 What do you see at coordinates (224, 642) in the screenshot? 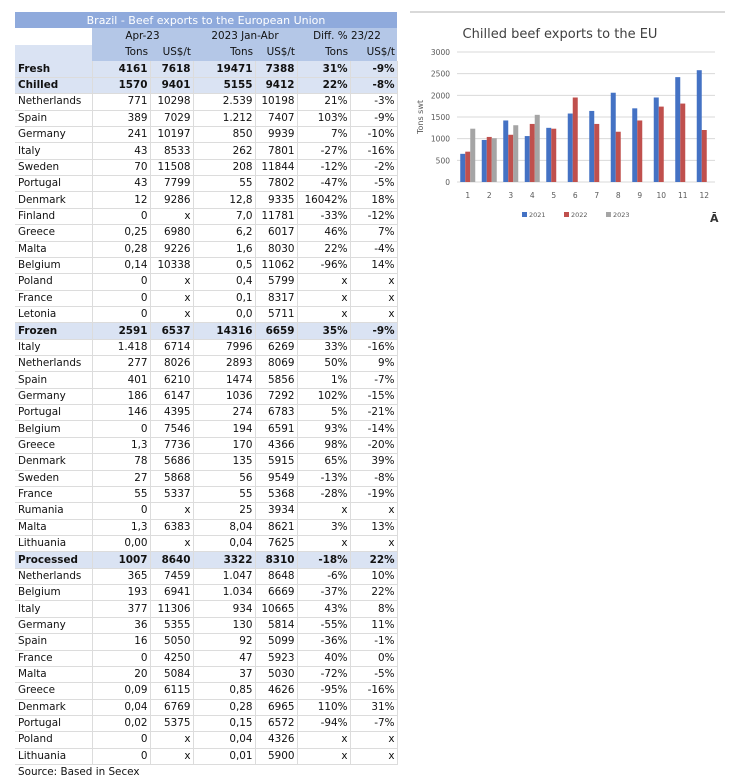
I see `cell: 92` at bounding box center [224, 642].